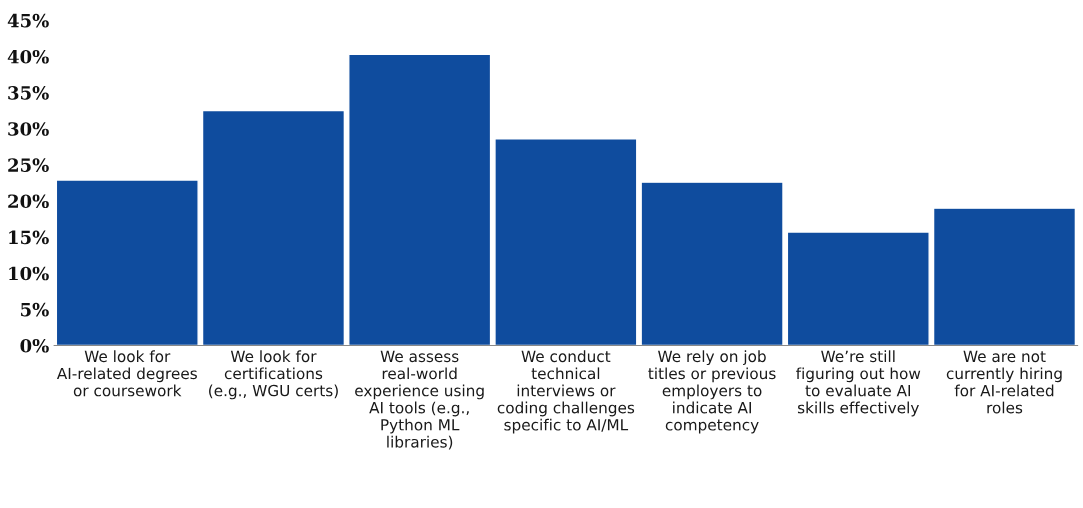 The width and height of the screenshot is (1083, 508). Describe the element at coordinates (28, 93) in the screenshot. I see `y-tick-label: 35%` at that location.